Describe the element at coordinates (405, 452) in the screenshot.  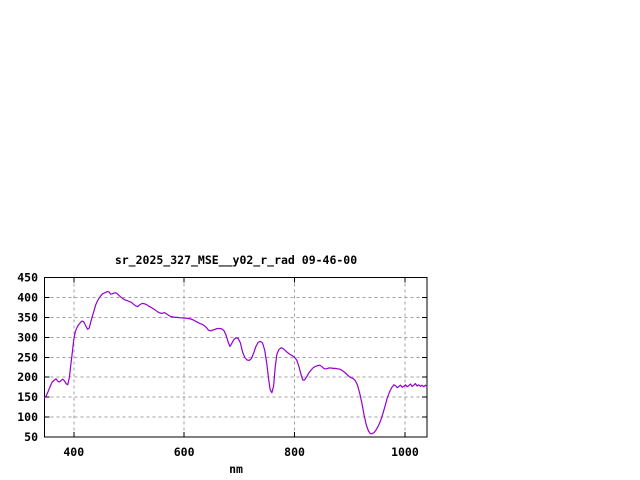
I see `x-tick-label-1000: 1000` at that location.